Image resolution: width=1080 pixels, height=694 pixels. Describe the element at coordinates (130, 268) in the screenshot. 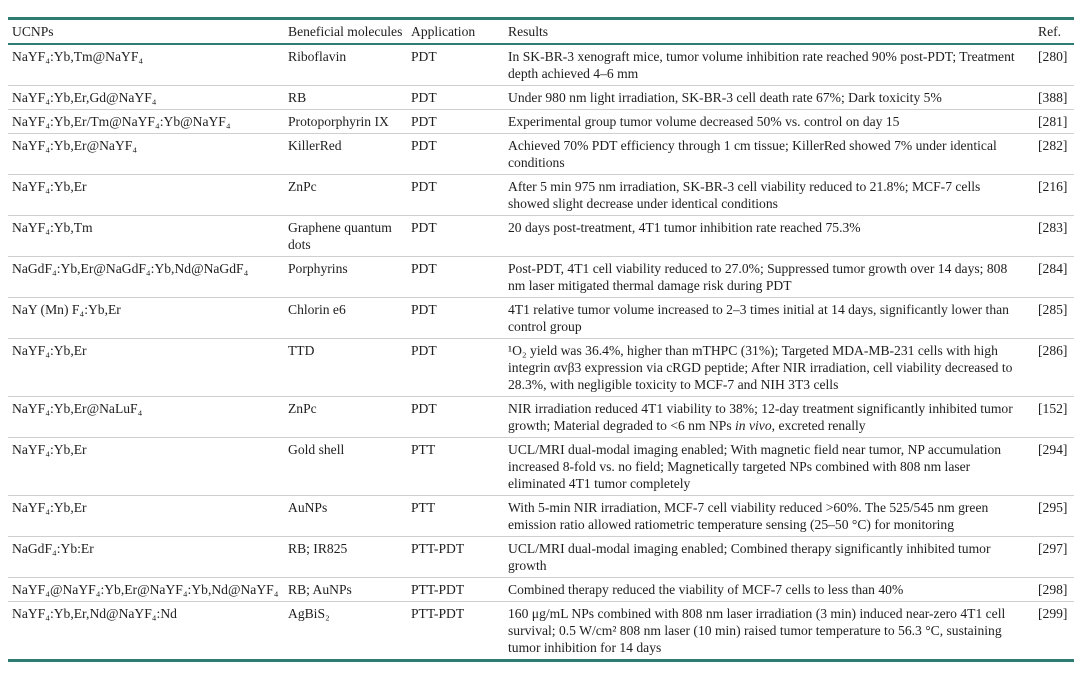

I see `cell-ucnps: NaGdF₄:Yb,Er@NaGdF₄:Yb,Nd@NaGdF₄` at that location.